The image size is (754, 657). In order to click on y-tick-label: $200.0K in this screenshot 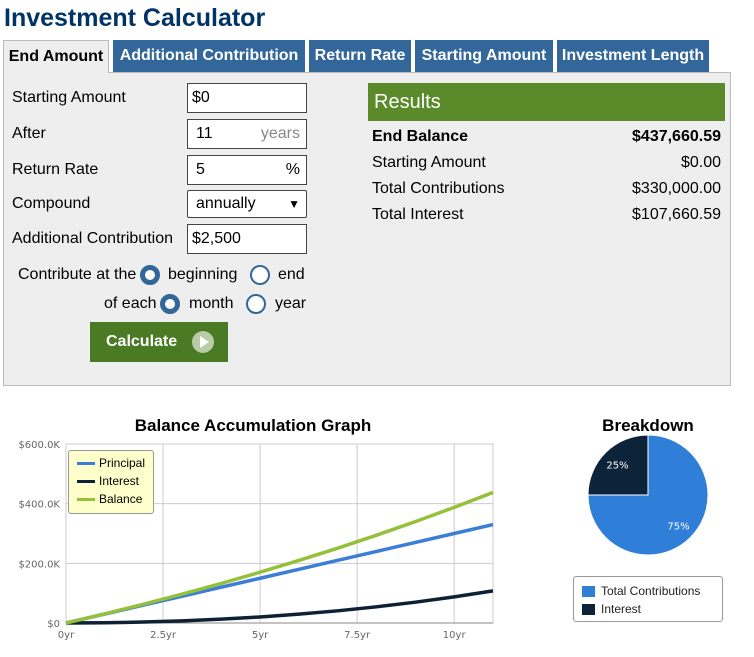, I will do `click(39, 564)`.